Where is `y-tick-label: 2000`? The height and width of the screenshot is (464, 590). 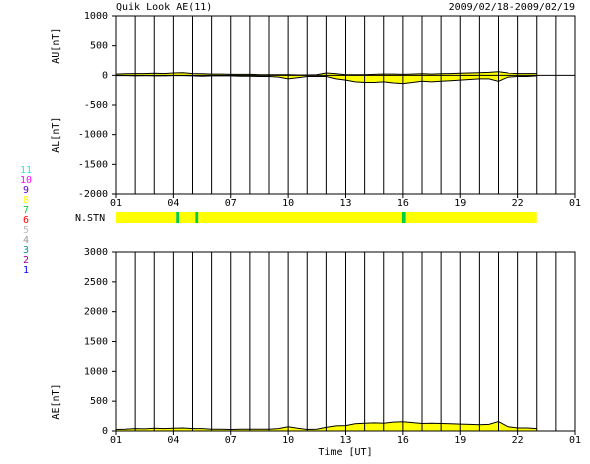 y-tick-label: 2000 is located at coordinates (96, 312).